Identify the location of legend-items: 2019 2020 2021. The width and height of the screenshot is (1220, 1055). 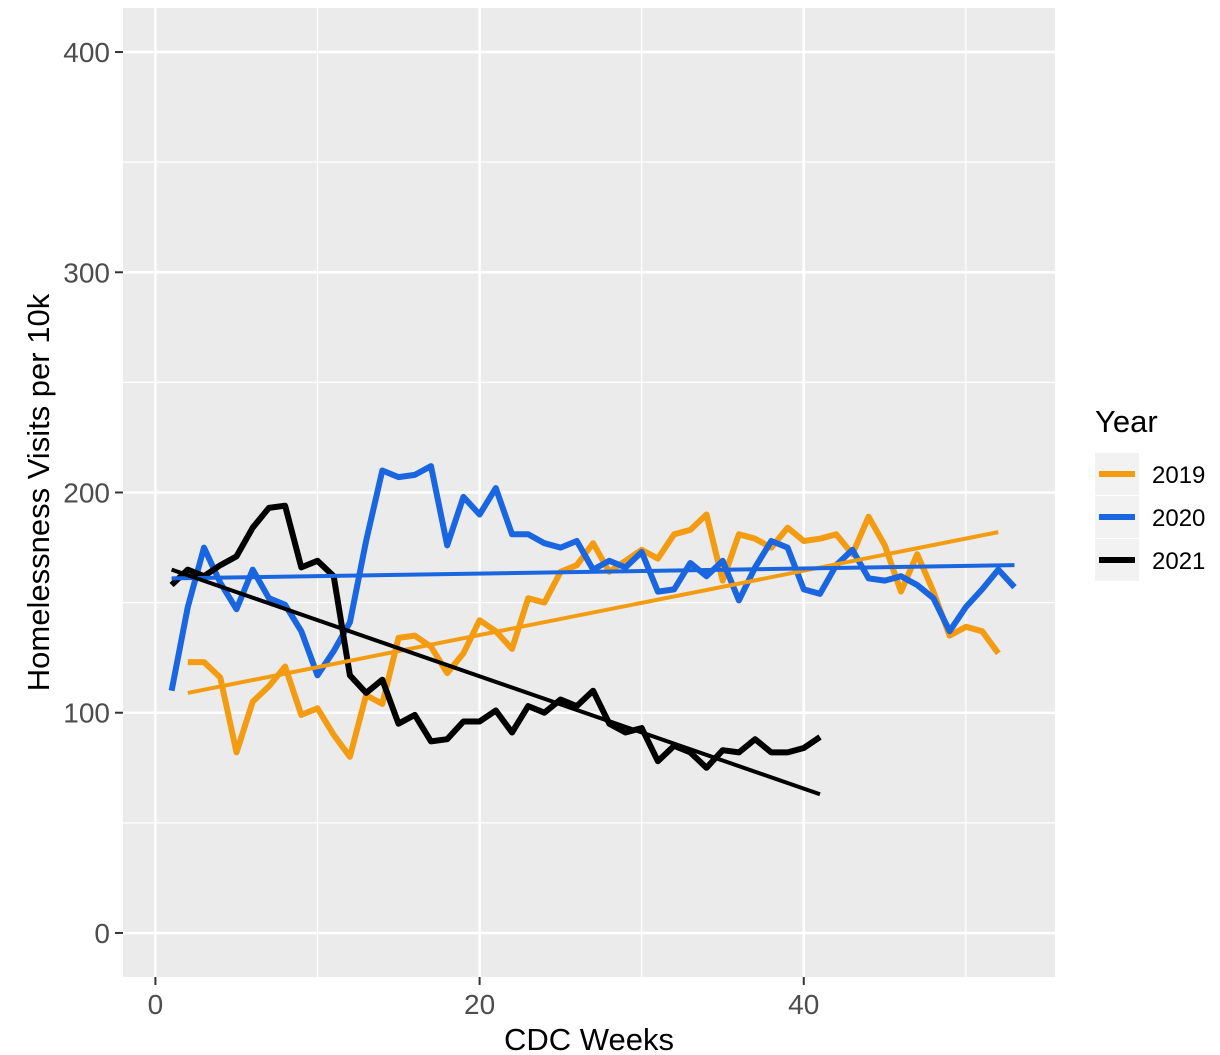
(1150, 517).